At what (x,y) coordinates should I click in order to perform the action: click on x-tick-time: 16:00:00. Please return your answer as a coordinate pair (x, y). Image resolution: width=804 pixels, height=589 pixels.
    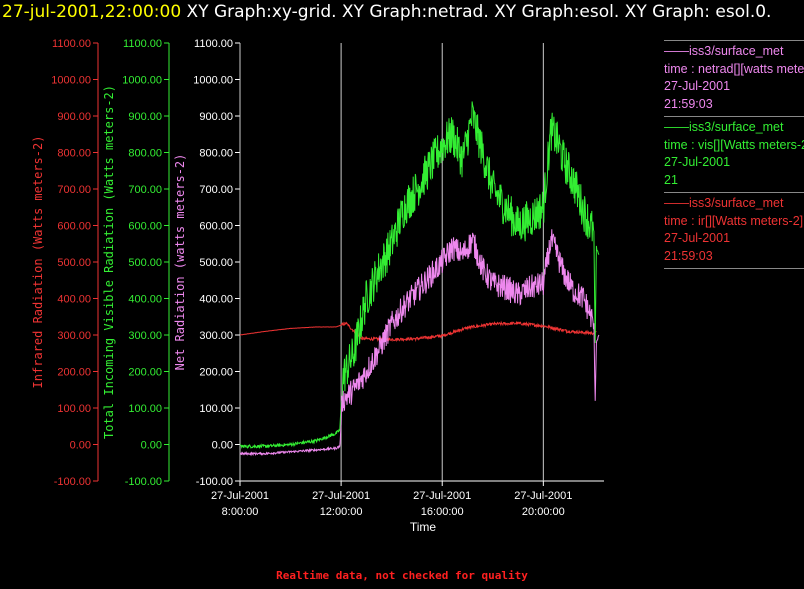
    Looking at the image, I should click on (442, 512).